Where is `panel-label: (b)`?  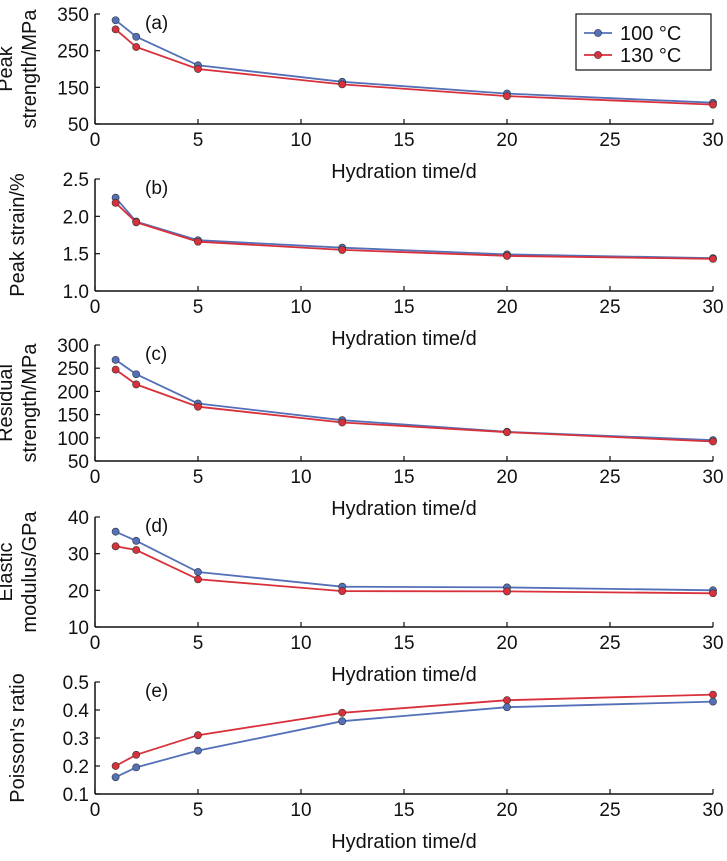 panel-label: (b) is located at coordinates (156, 188).